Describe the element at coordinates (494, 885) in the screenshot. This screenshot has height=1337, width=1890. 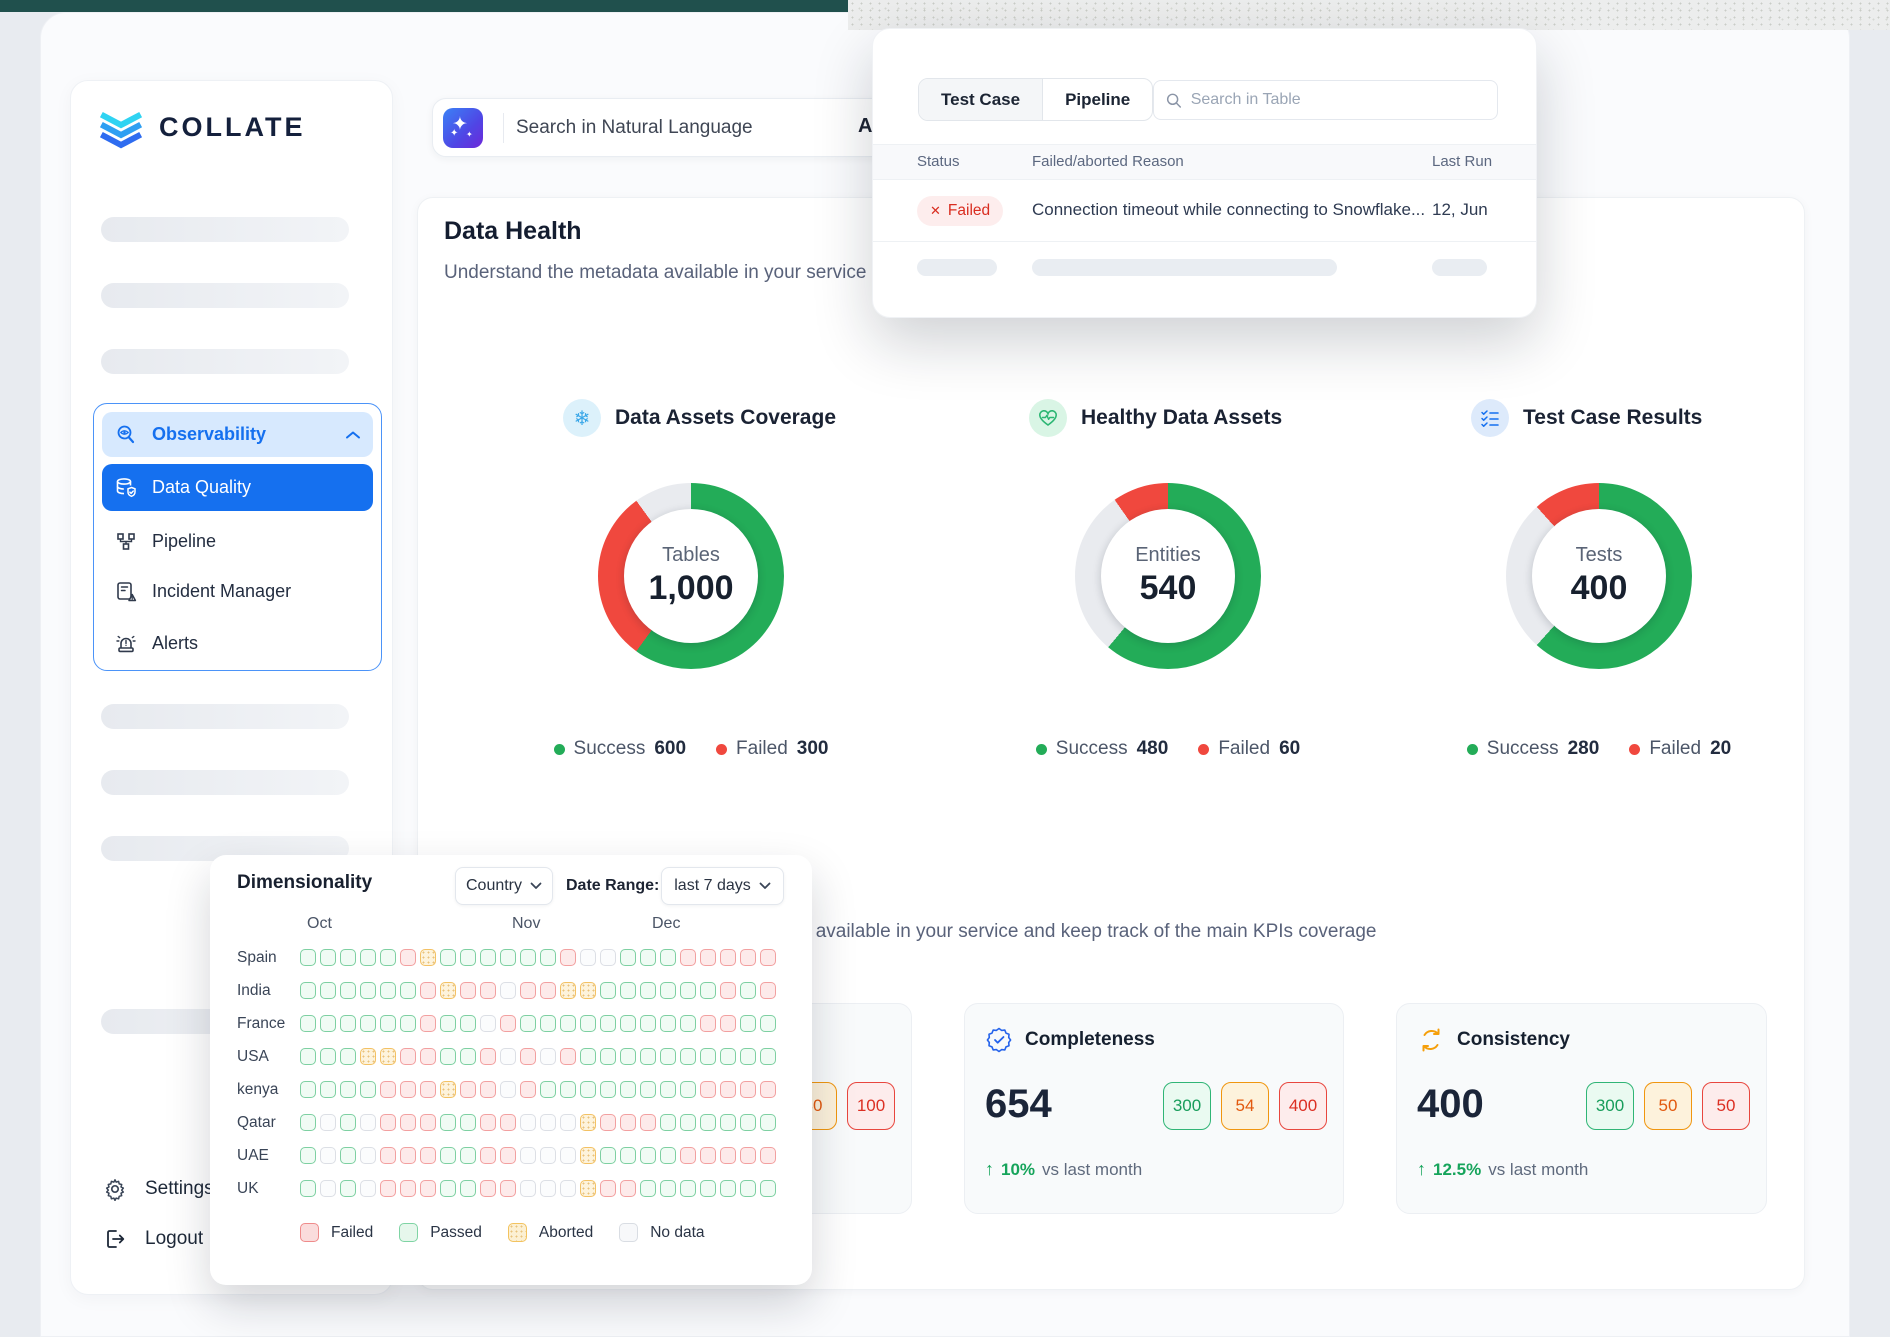
I see `dimension-select-value: Country` at that location.